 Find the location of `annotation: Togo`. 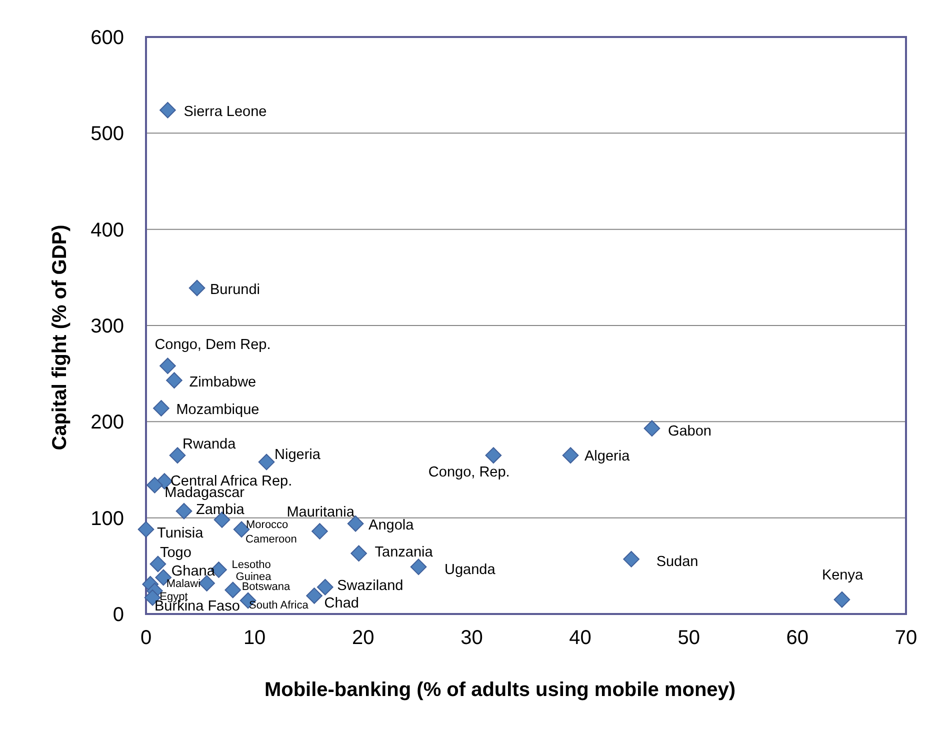

annotation: Togo is located at coordinates (176, 552).